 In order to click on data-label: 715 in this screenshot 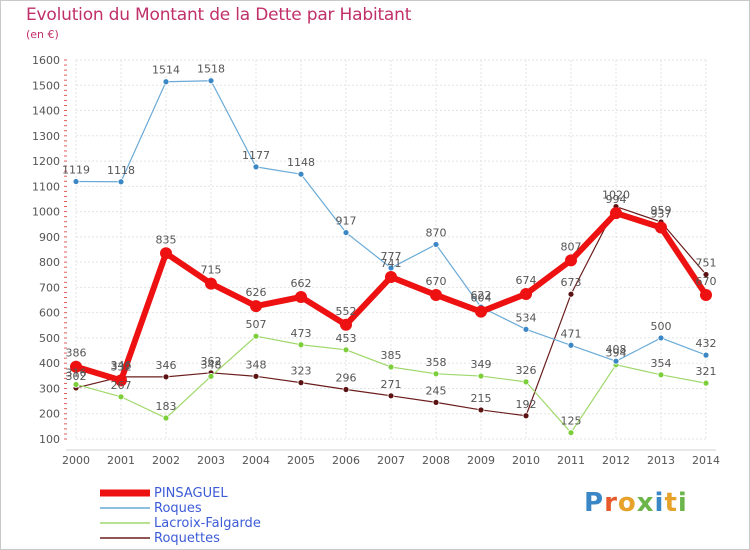, I will do `click(211, 270)`.